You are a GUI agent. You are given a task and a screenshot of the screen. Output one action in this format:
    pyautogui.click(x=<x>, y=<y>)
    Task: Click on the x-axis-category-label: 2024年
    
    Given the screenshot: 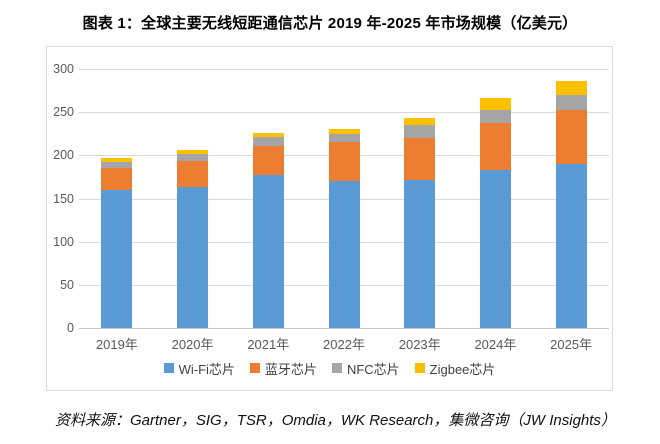 What is the action you would take?
    pyautogui.click(x=495, y=344)
    